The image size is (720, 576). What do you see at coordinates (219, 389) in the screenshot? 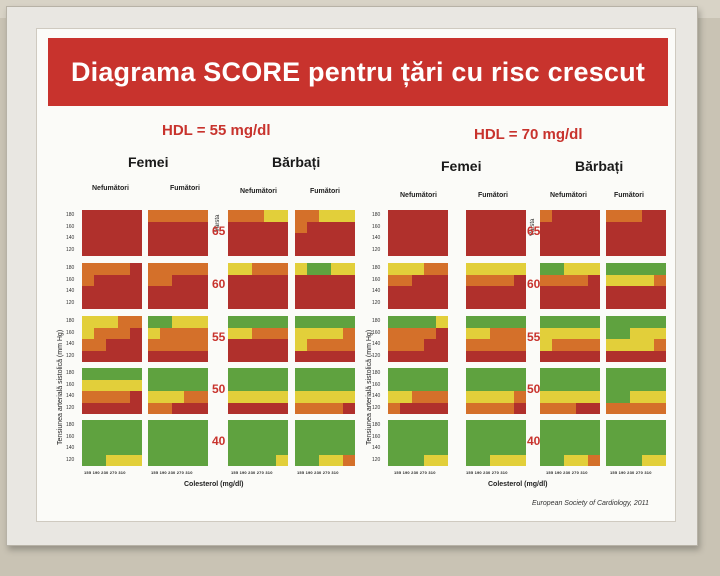
I see `age-label: 50` at bounding box center [219, 389].